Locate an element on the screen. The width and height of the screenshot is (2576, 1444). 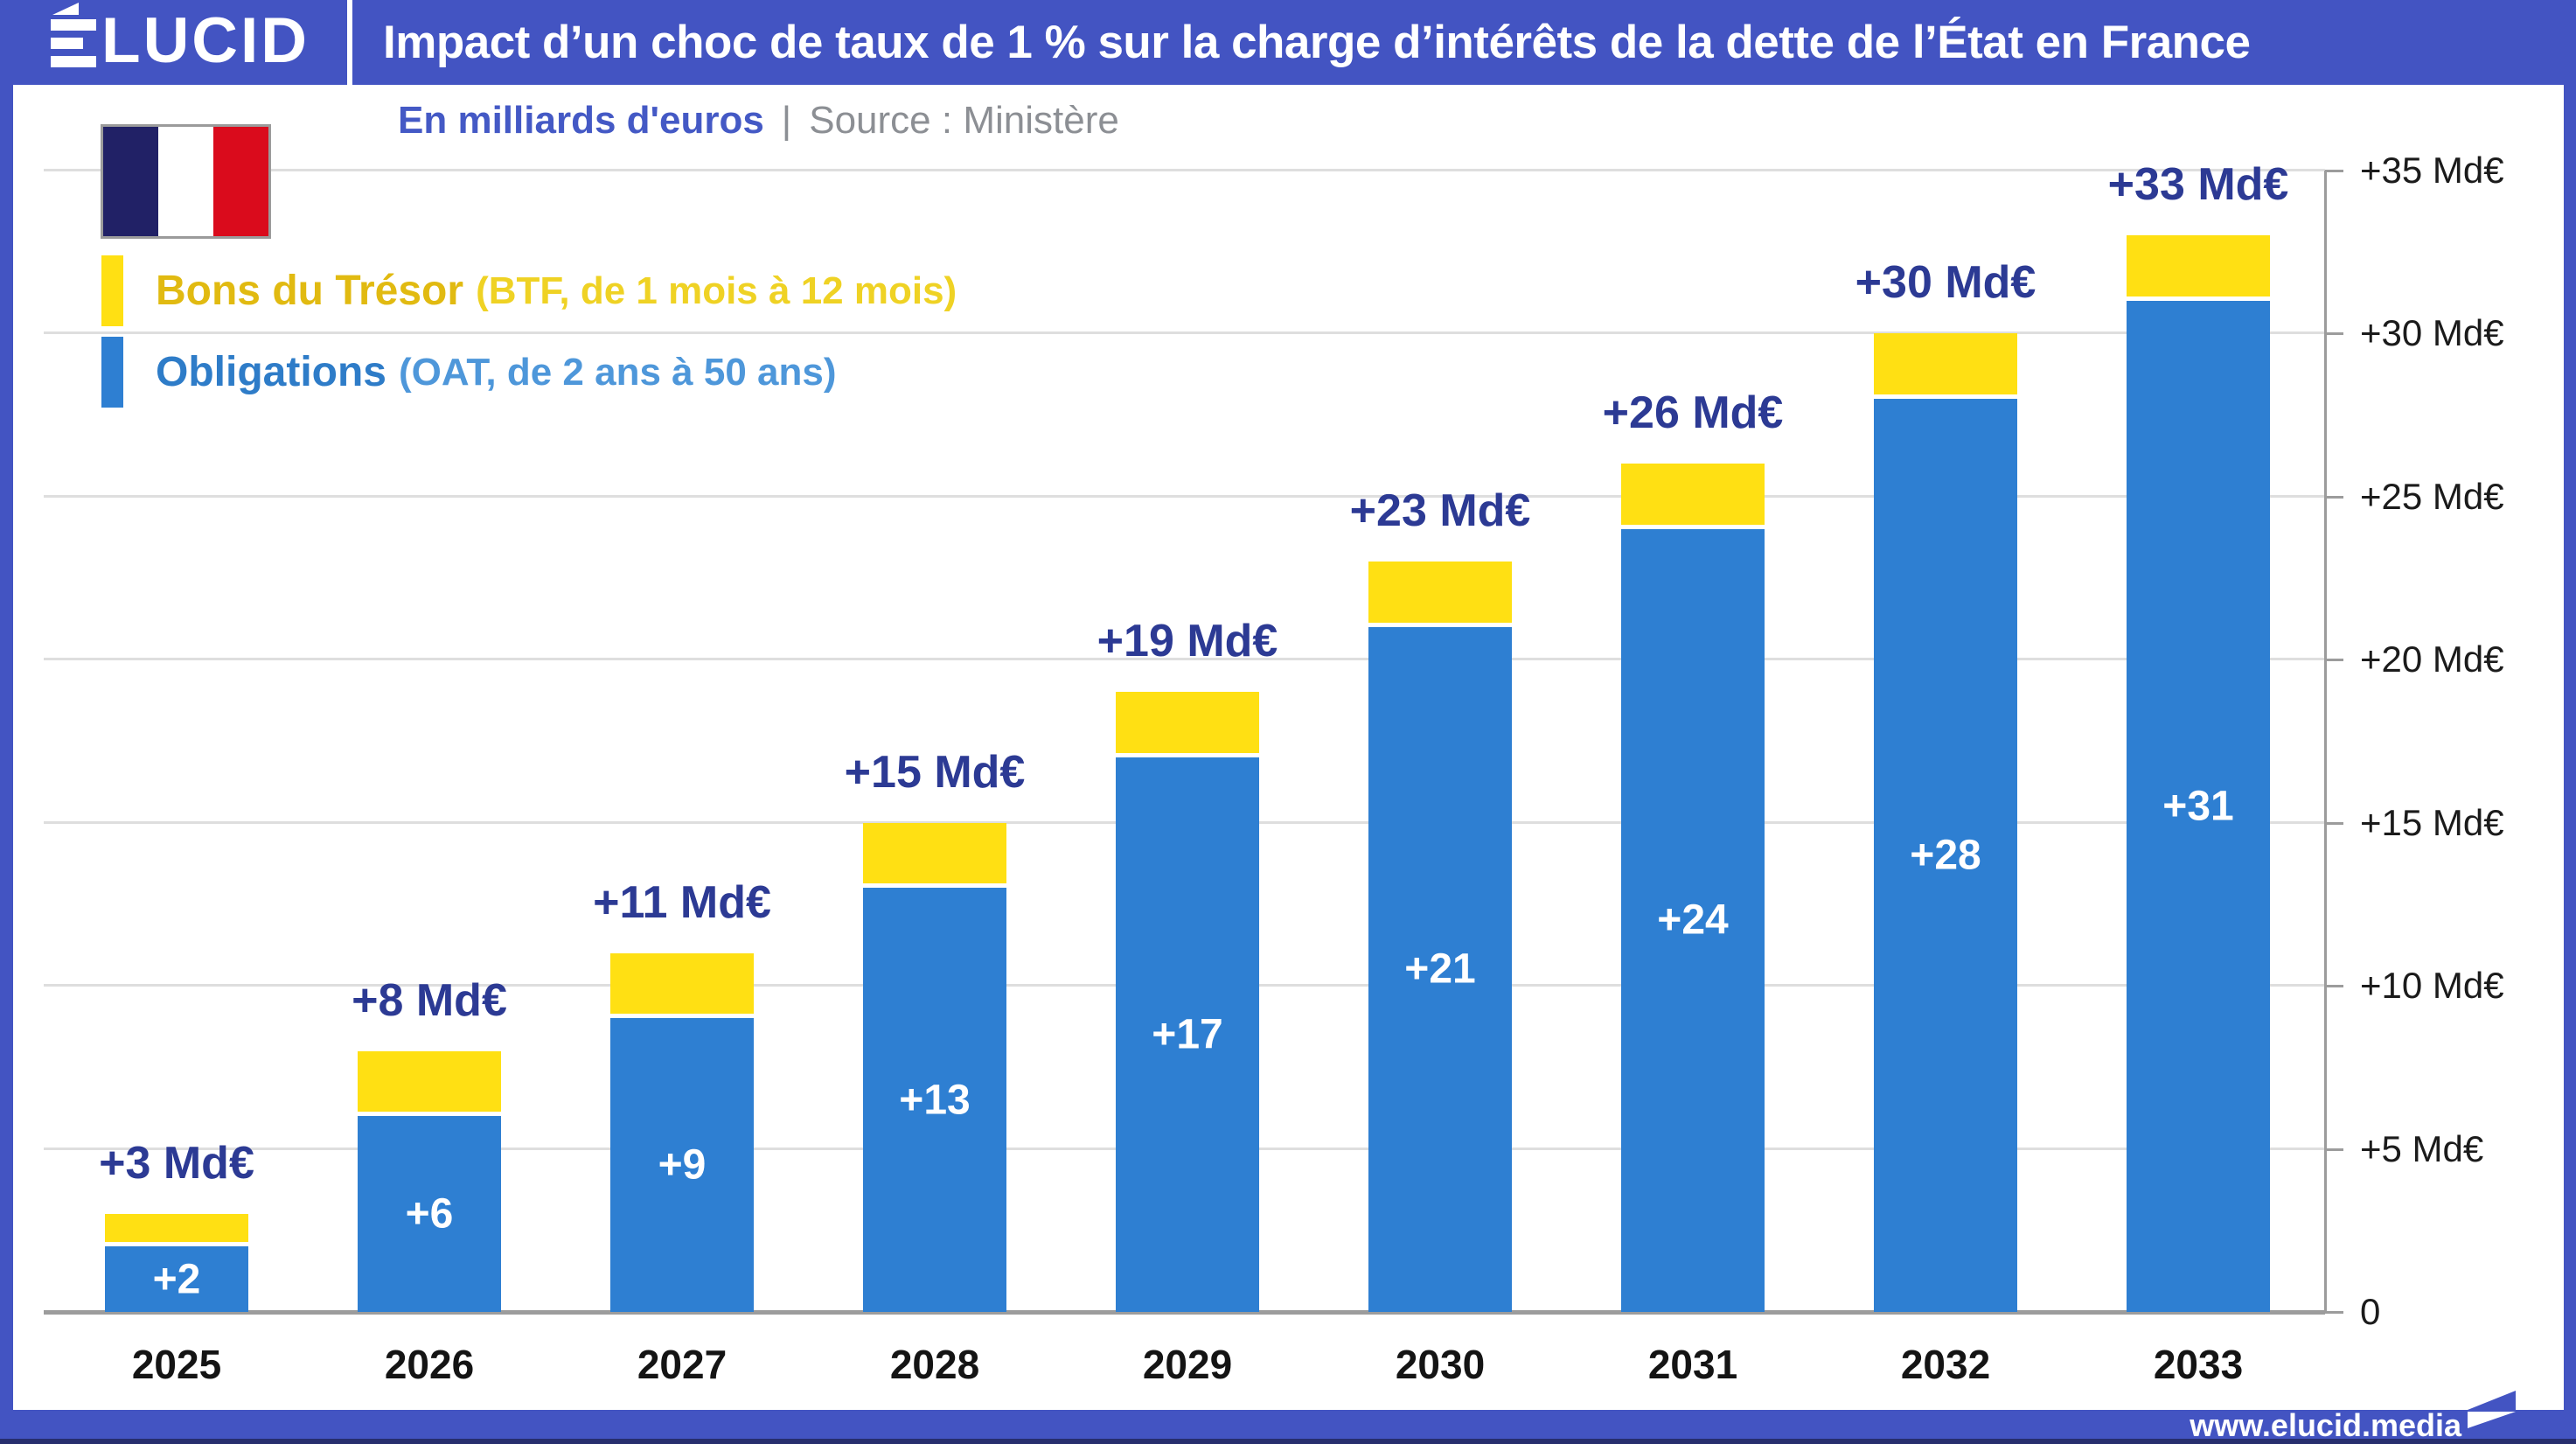
bar-value-label: +6 is located at coordinates (429, 1214).